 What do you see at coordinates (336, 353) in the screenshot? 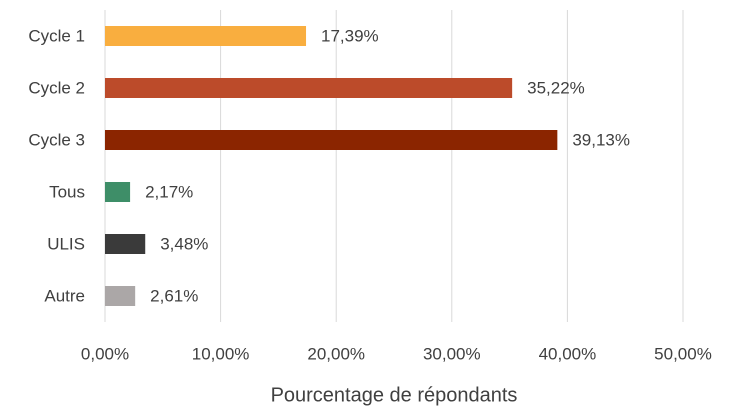
I see `x-tick-label: 20,00%` at bounding box center [336, 353].